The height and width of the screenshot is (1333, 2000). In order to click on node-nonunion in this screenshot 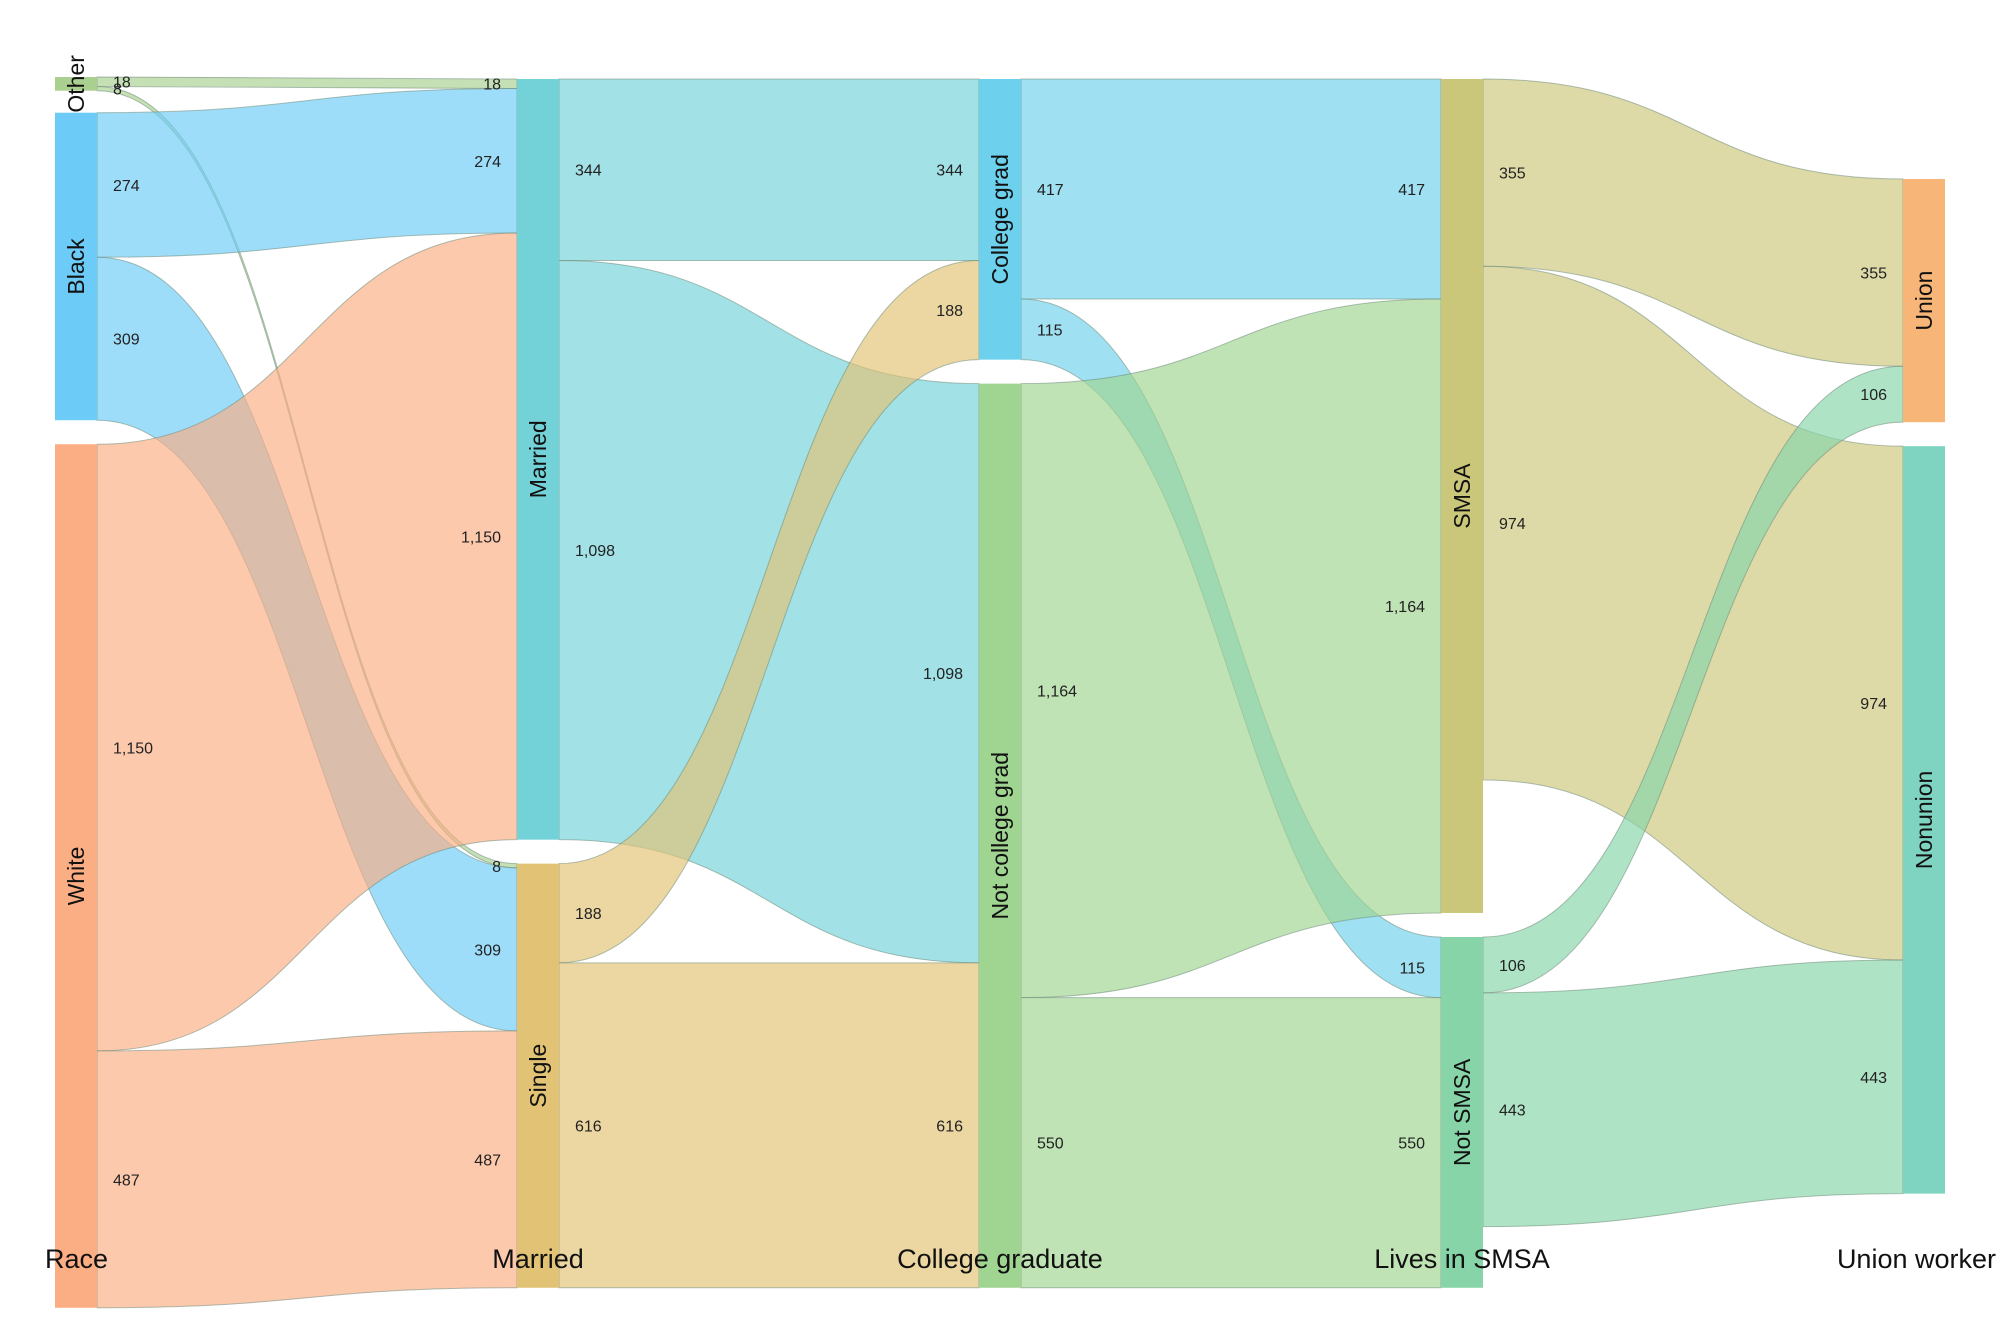, I will do `click(1924, 820)`.